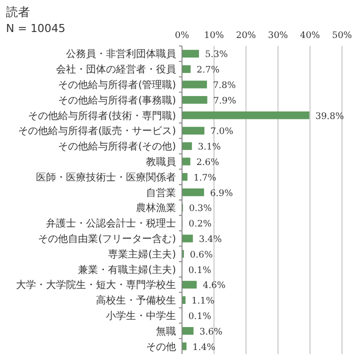  I want to click on data-label: 3.4%, so click(210, 240).